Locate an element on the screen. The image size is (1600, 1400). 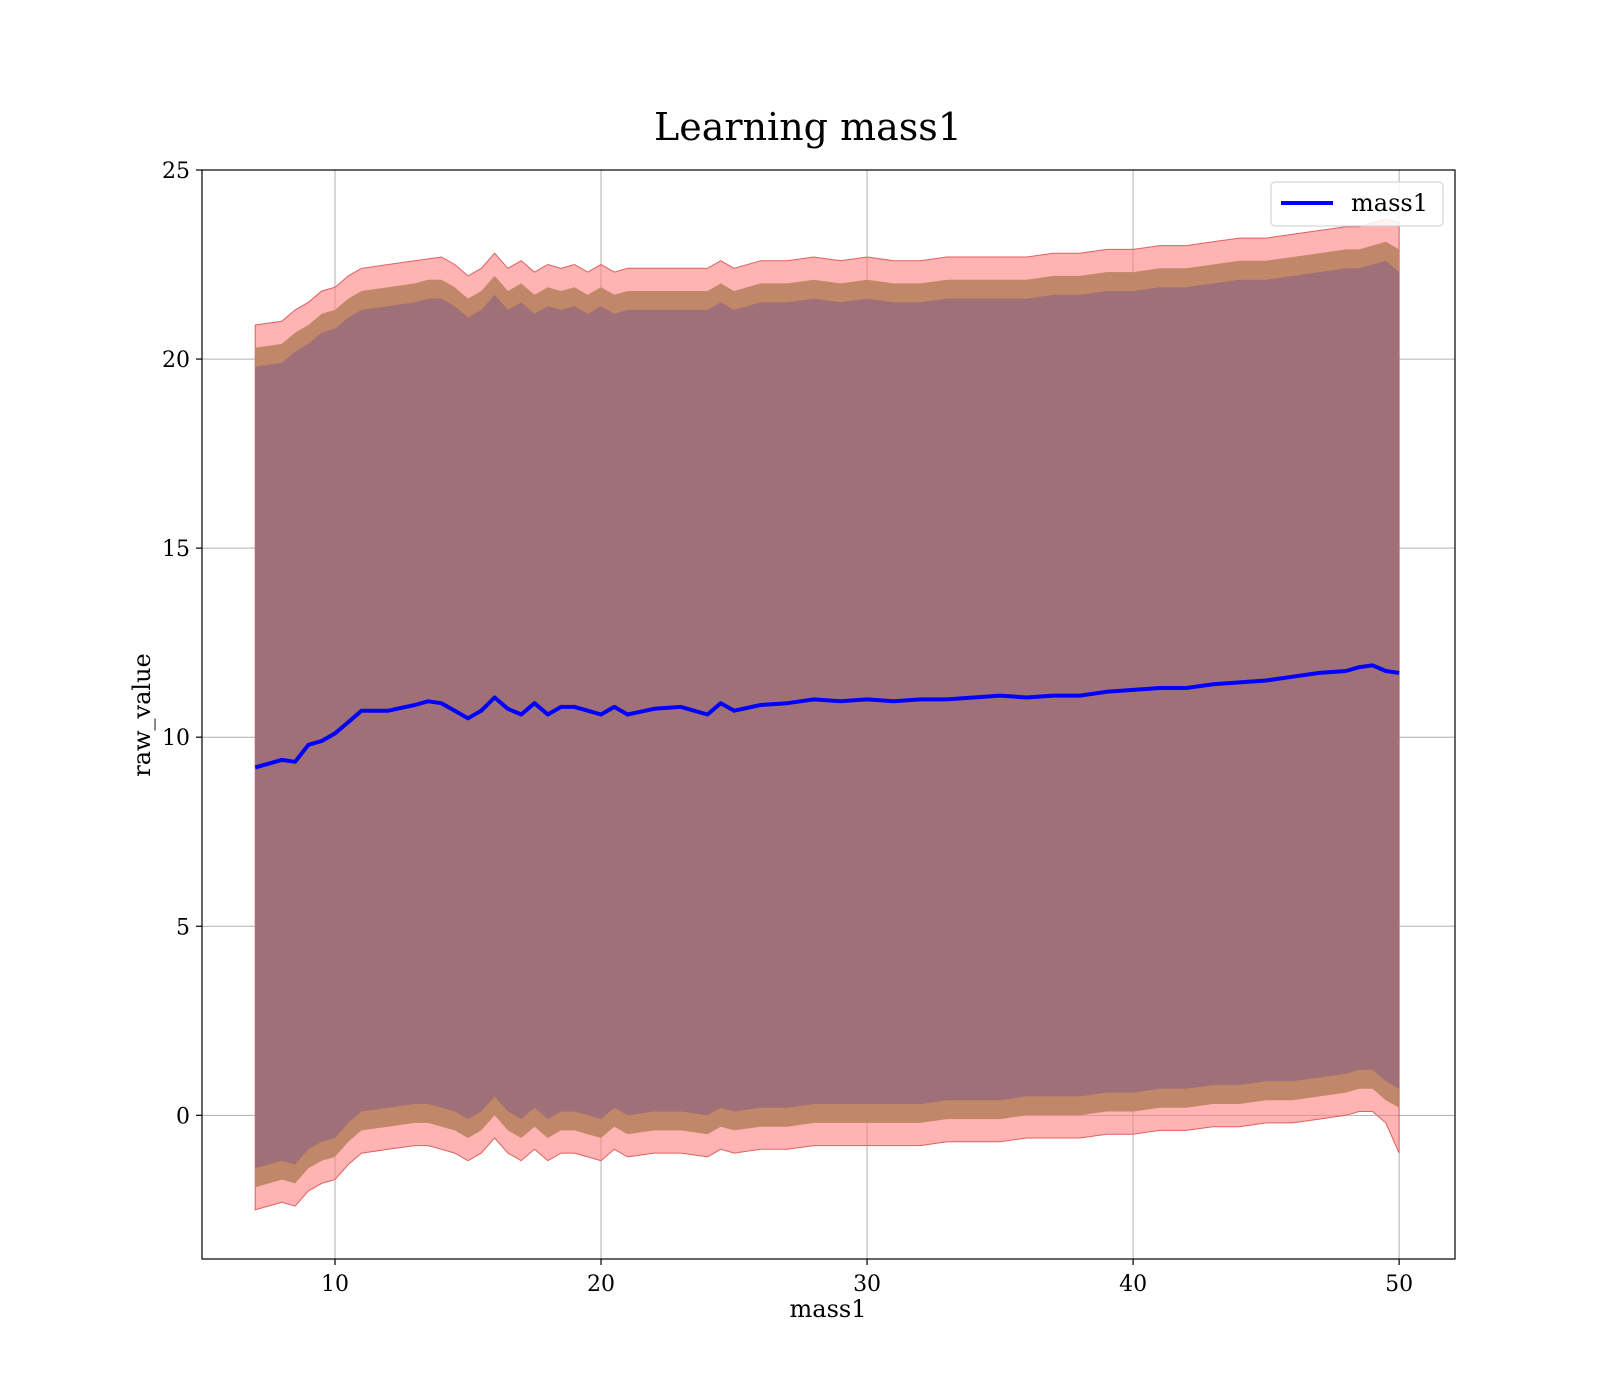
x-axis-label: mass1 is located at coordinates (828, 1309).